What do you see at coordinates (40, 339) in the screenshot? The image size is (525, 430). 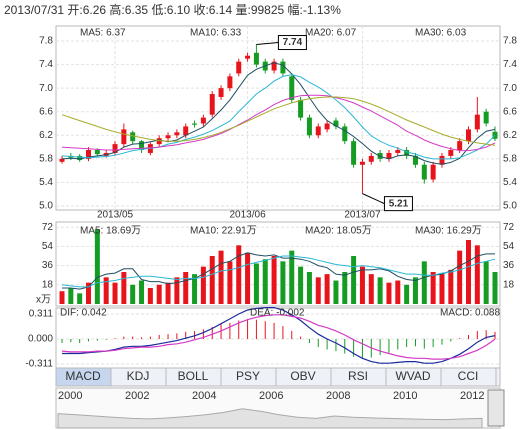 I see `y-tick-label: 0.000` at bounding box center [40, 339].